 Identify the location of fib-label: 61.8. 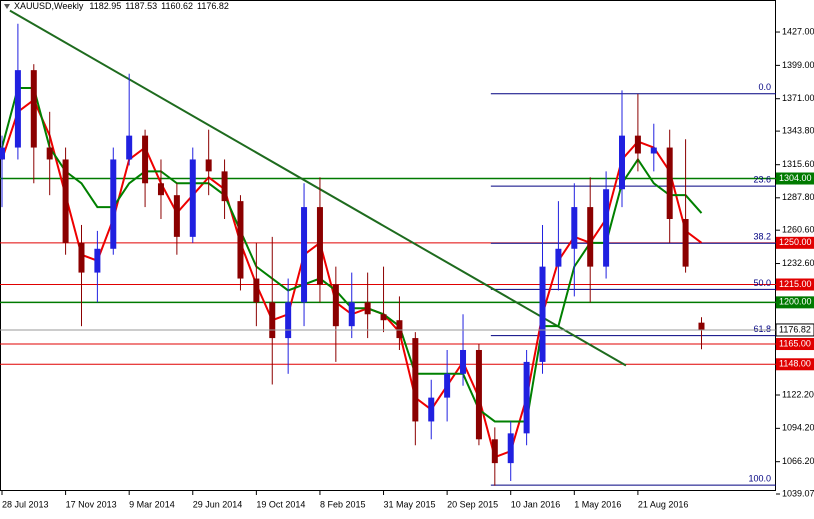
(762, 329).